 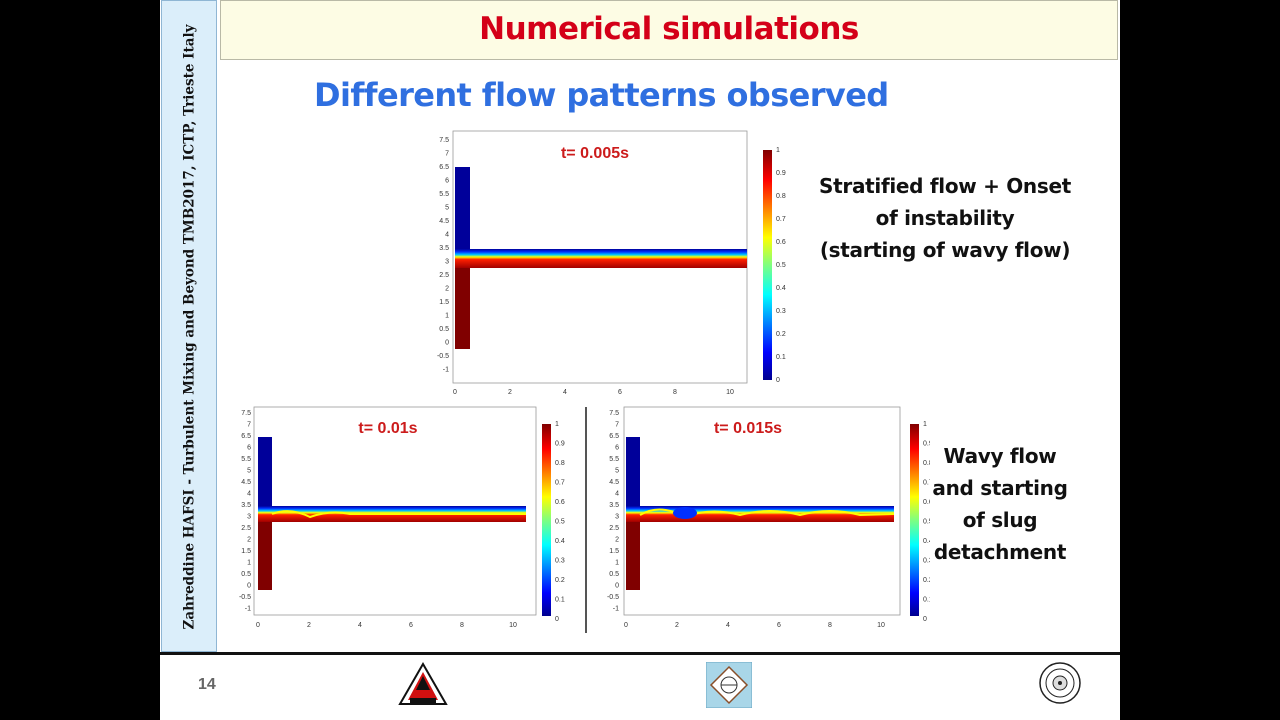 I want to click on page-number: 14, so click(x=207, y=684).